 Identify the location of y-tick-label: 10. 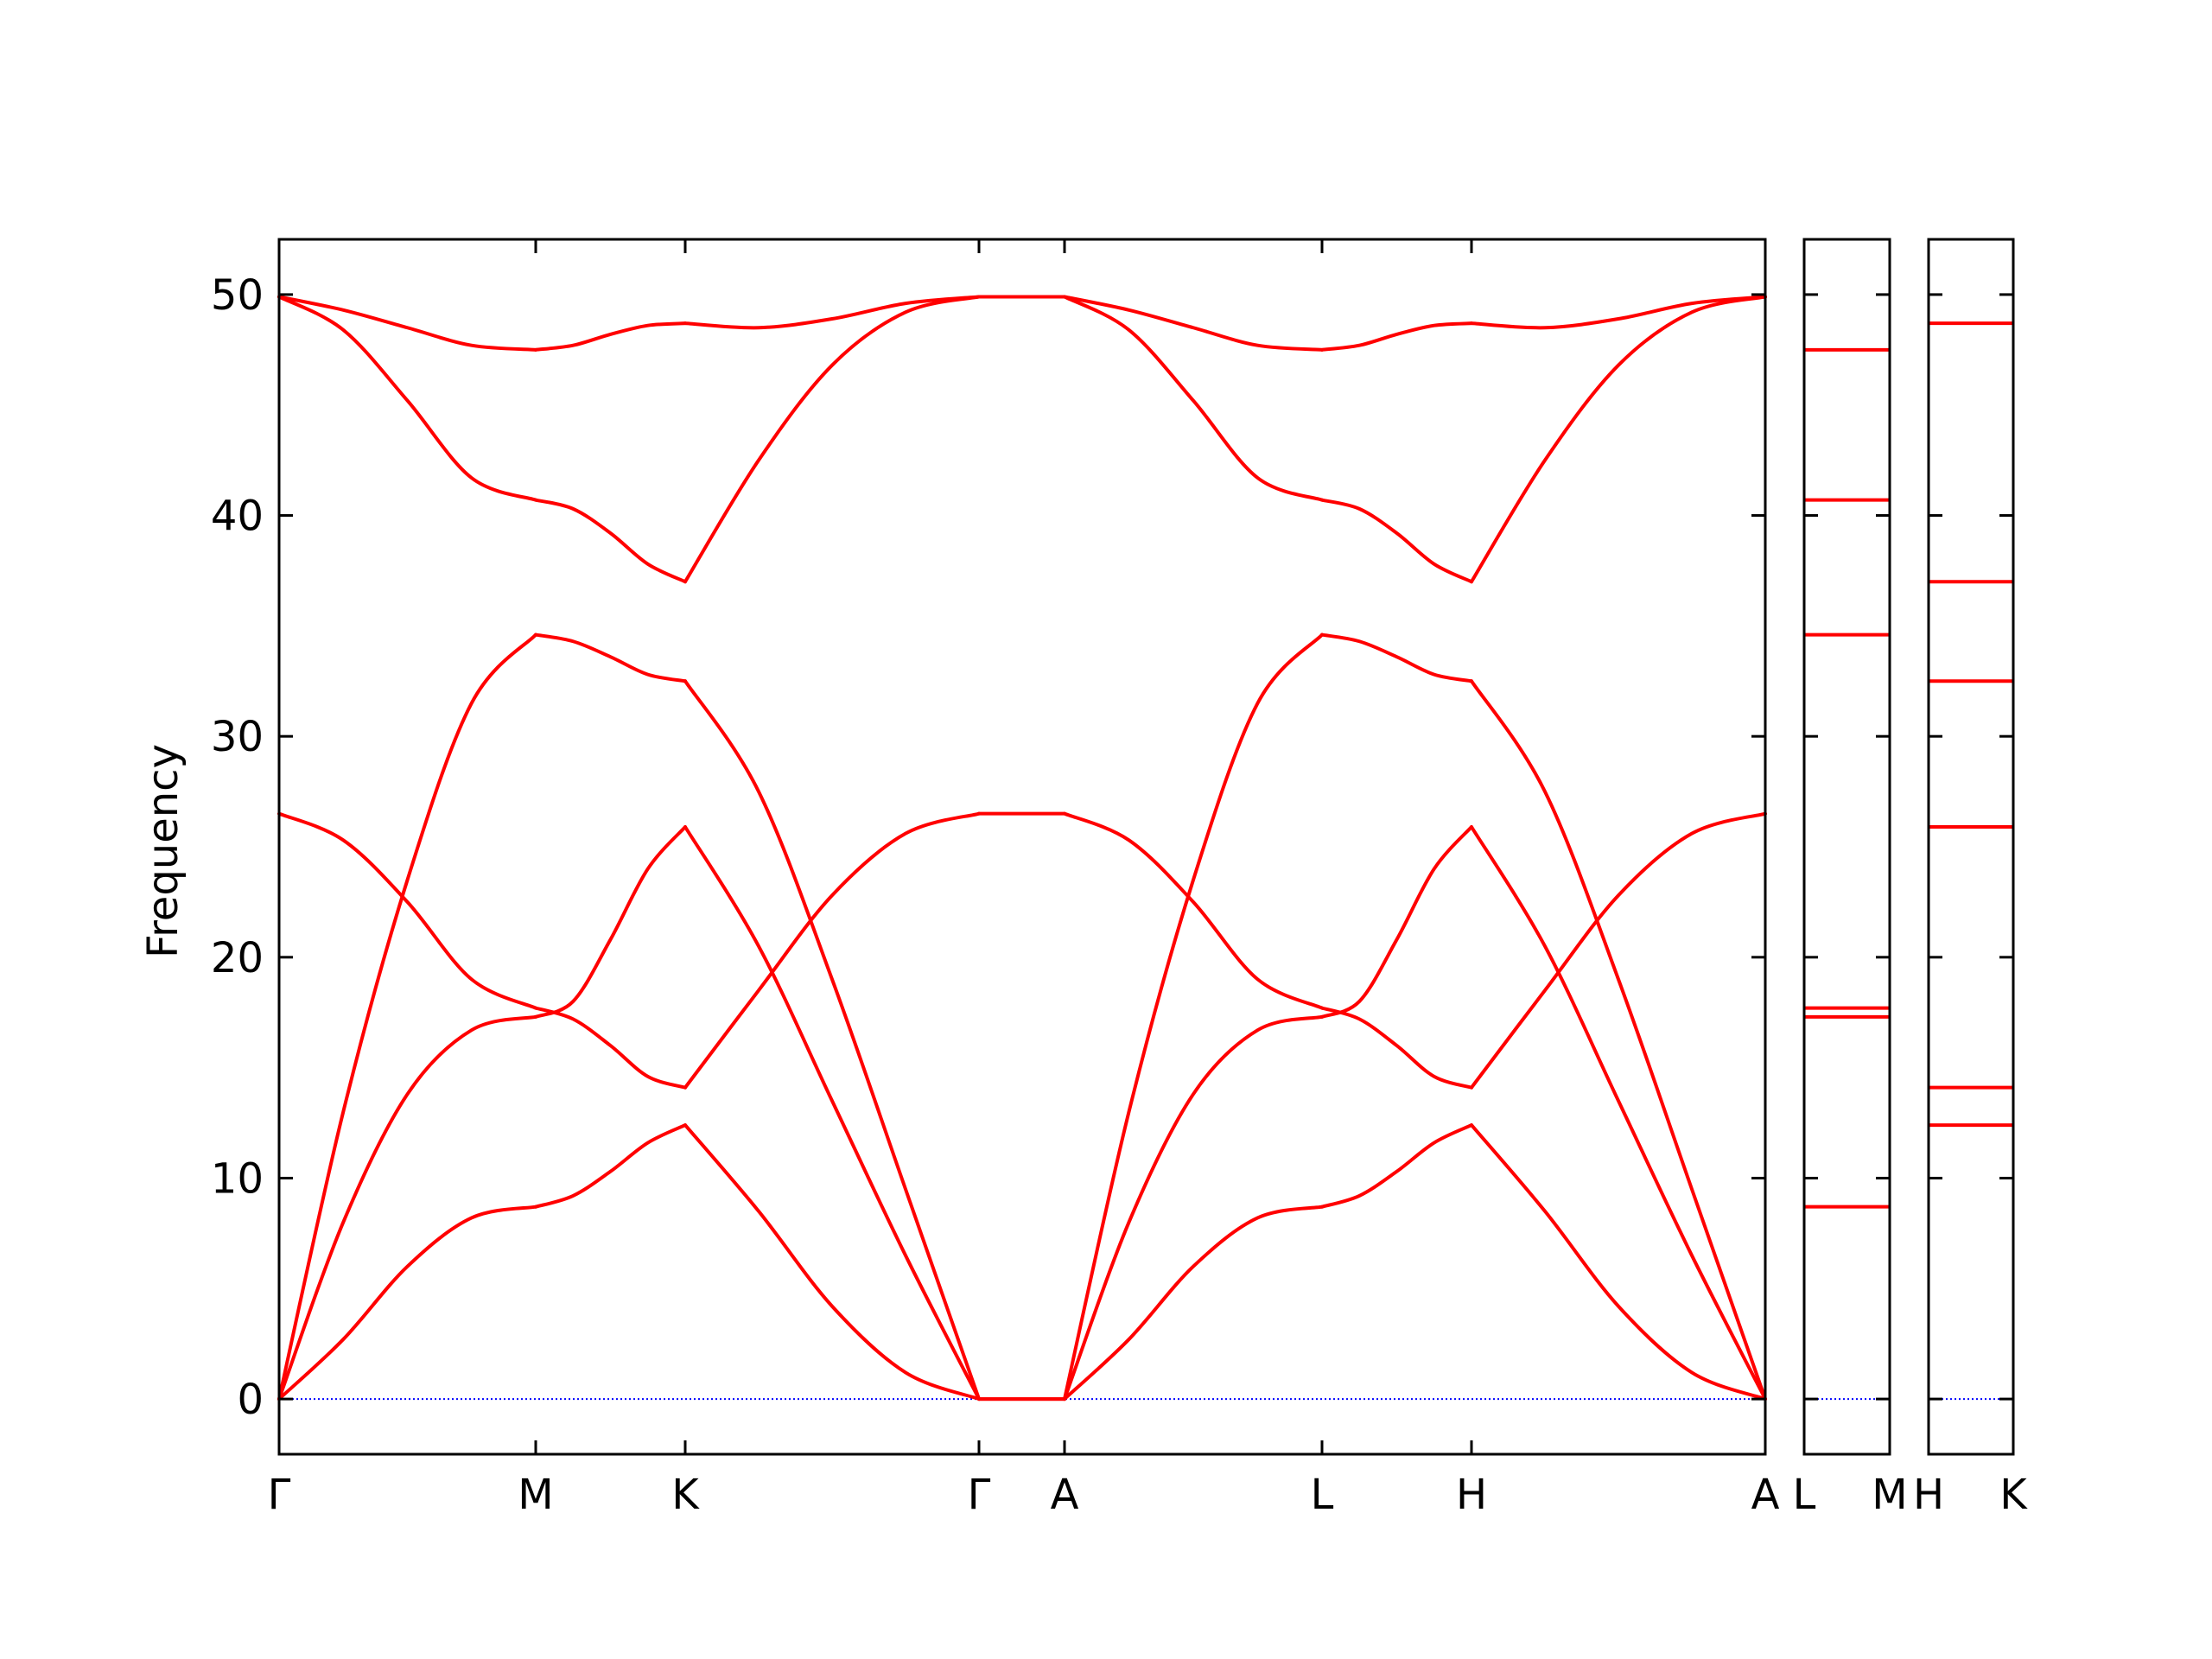
(237, 1178).